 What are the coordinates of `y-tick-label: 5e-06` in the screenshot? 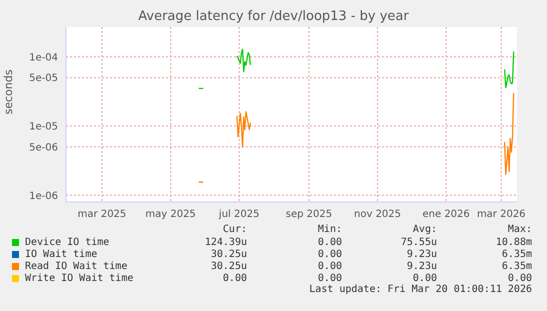 It's located at (43, 148).